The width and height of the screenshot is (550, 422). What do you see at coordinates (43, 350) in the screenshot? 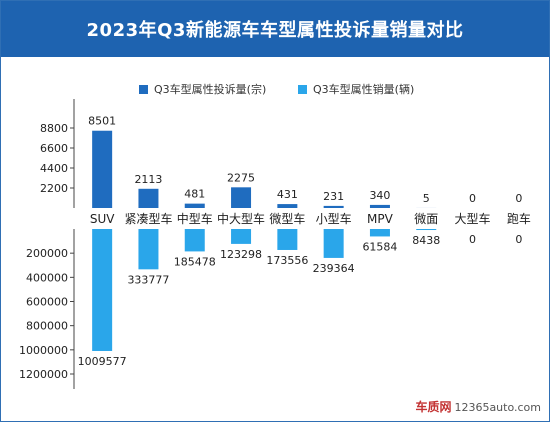
I see `lower-tick-label: 1000000` at bounding box center [43, 350].